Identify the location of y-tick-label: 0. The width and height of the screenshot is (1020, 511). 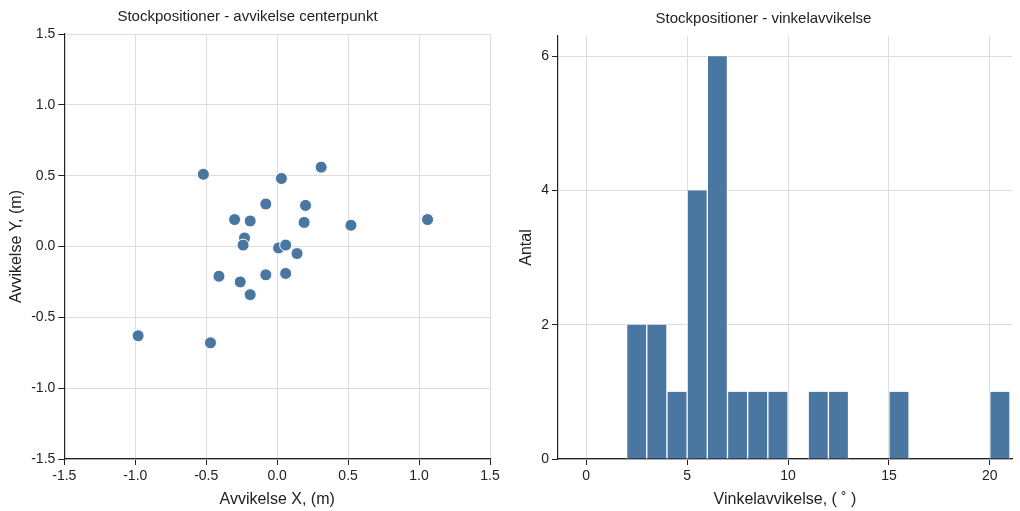
(545, 457).